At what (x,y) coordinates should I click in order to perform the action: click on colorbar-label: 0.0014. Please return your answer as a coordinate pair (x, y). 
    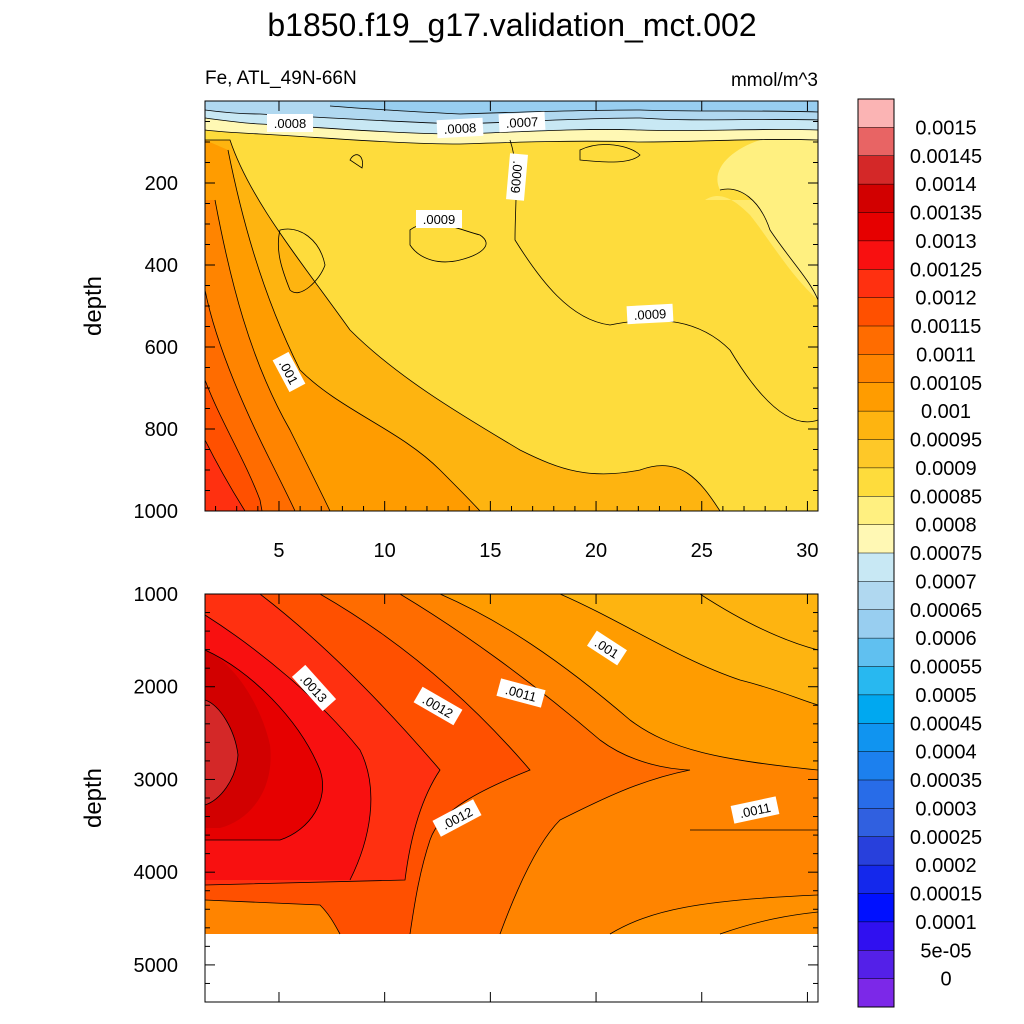
    Looking at the image, I should click on (945, 185).